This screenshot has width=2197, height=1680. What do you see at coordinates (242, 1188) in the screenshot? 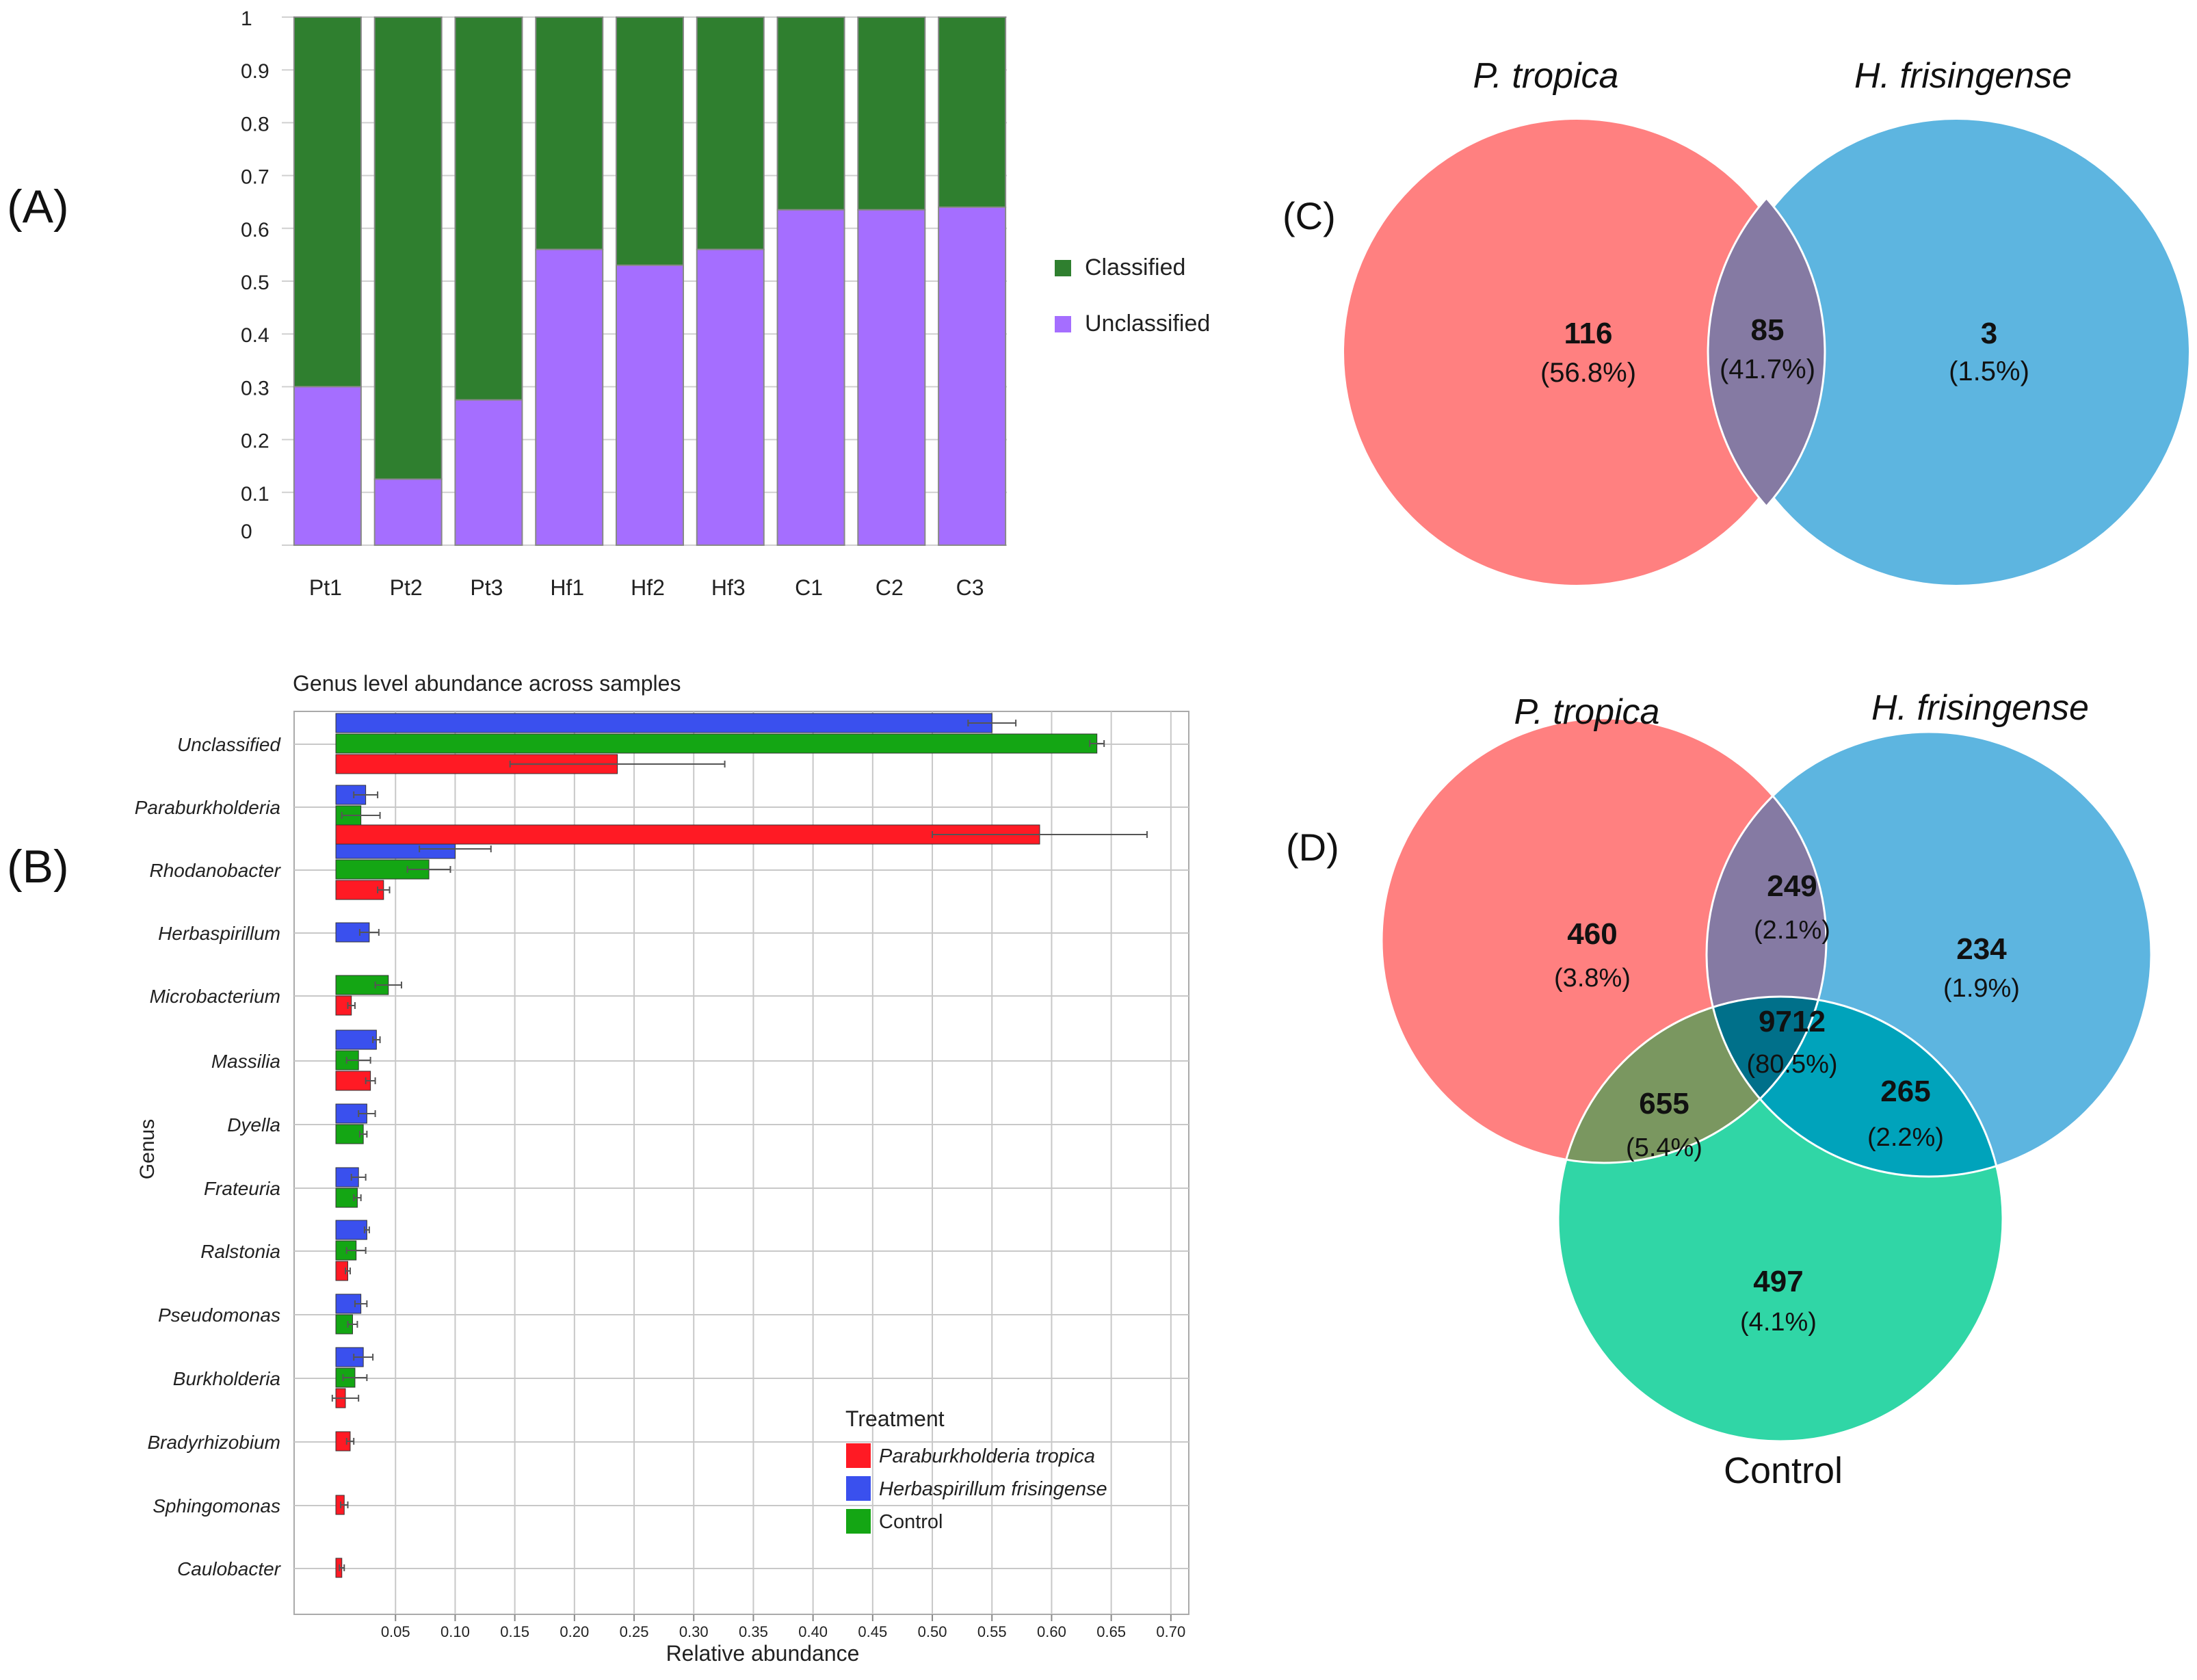
I see `y-tick-label: Frateuria` at bounding box center [242, 1188].